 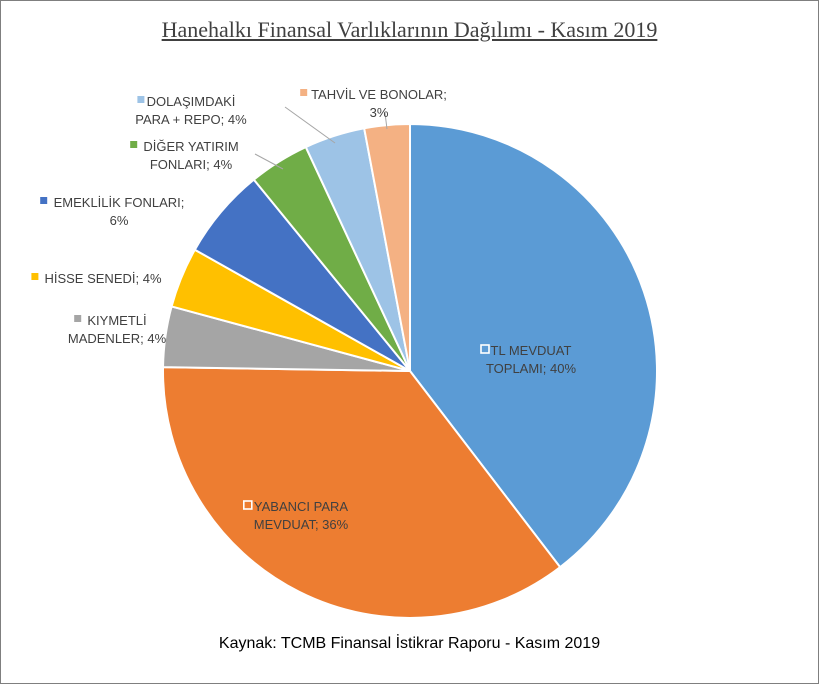 I want to click on data-label-4: EMEKLİLİK FONLARI; 6%, so click(x=119, y=211).